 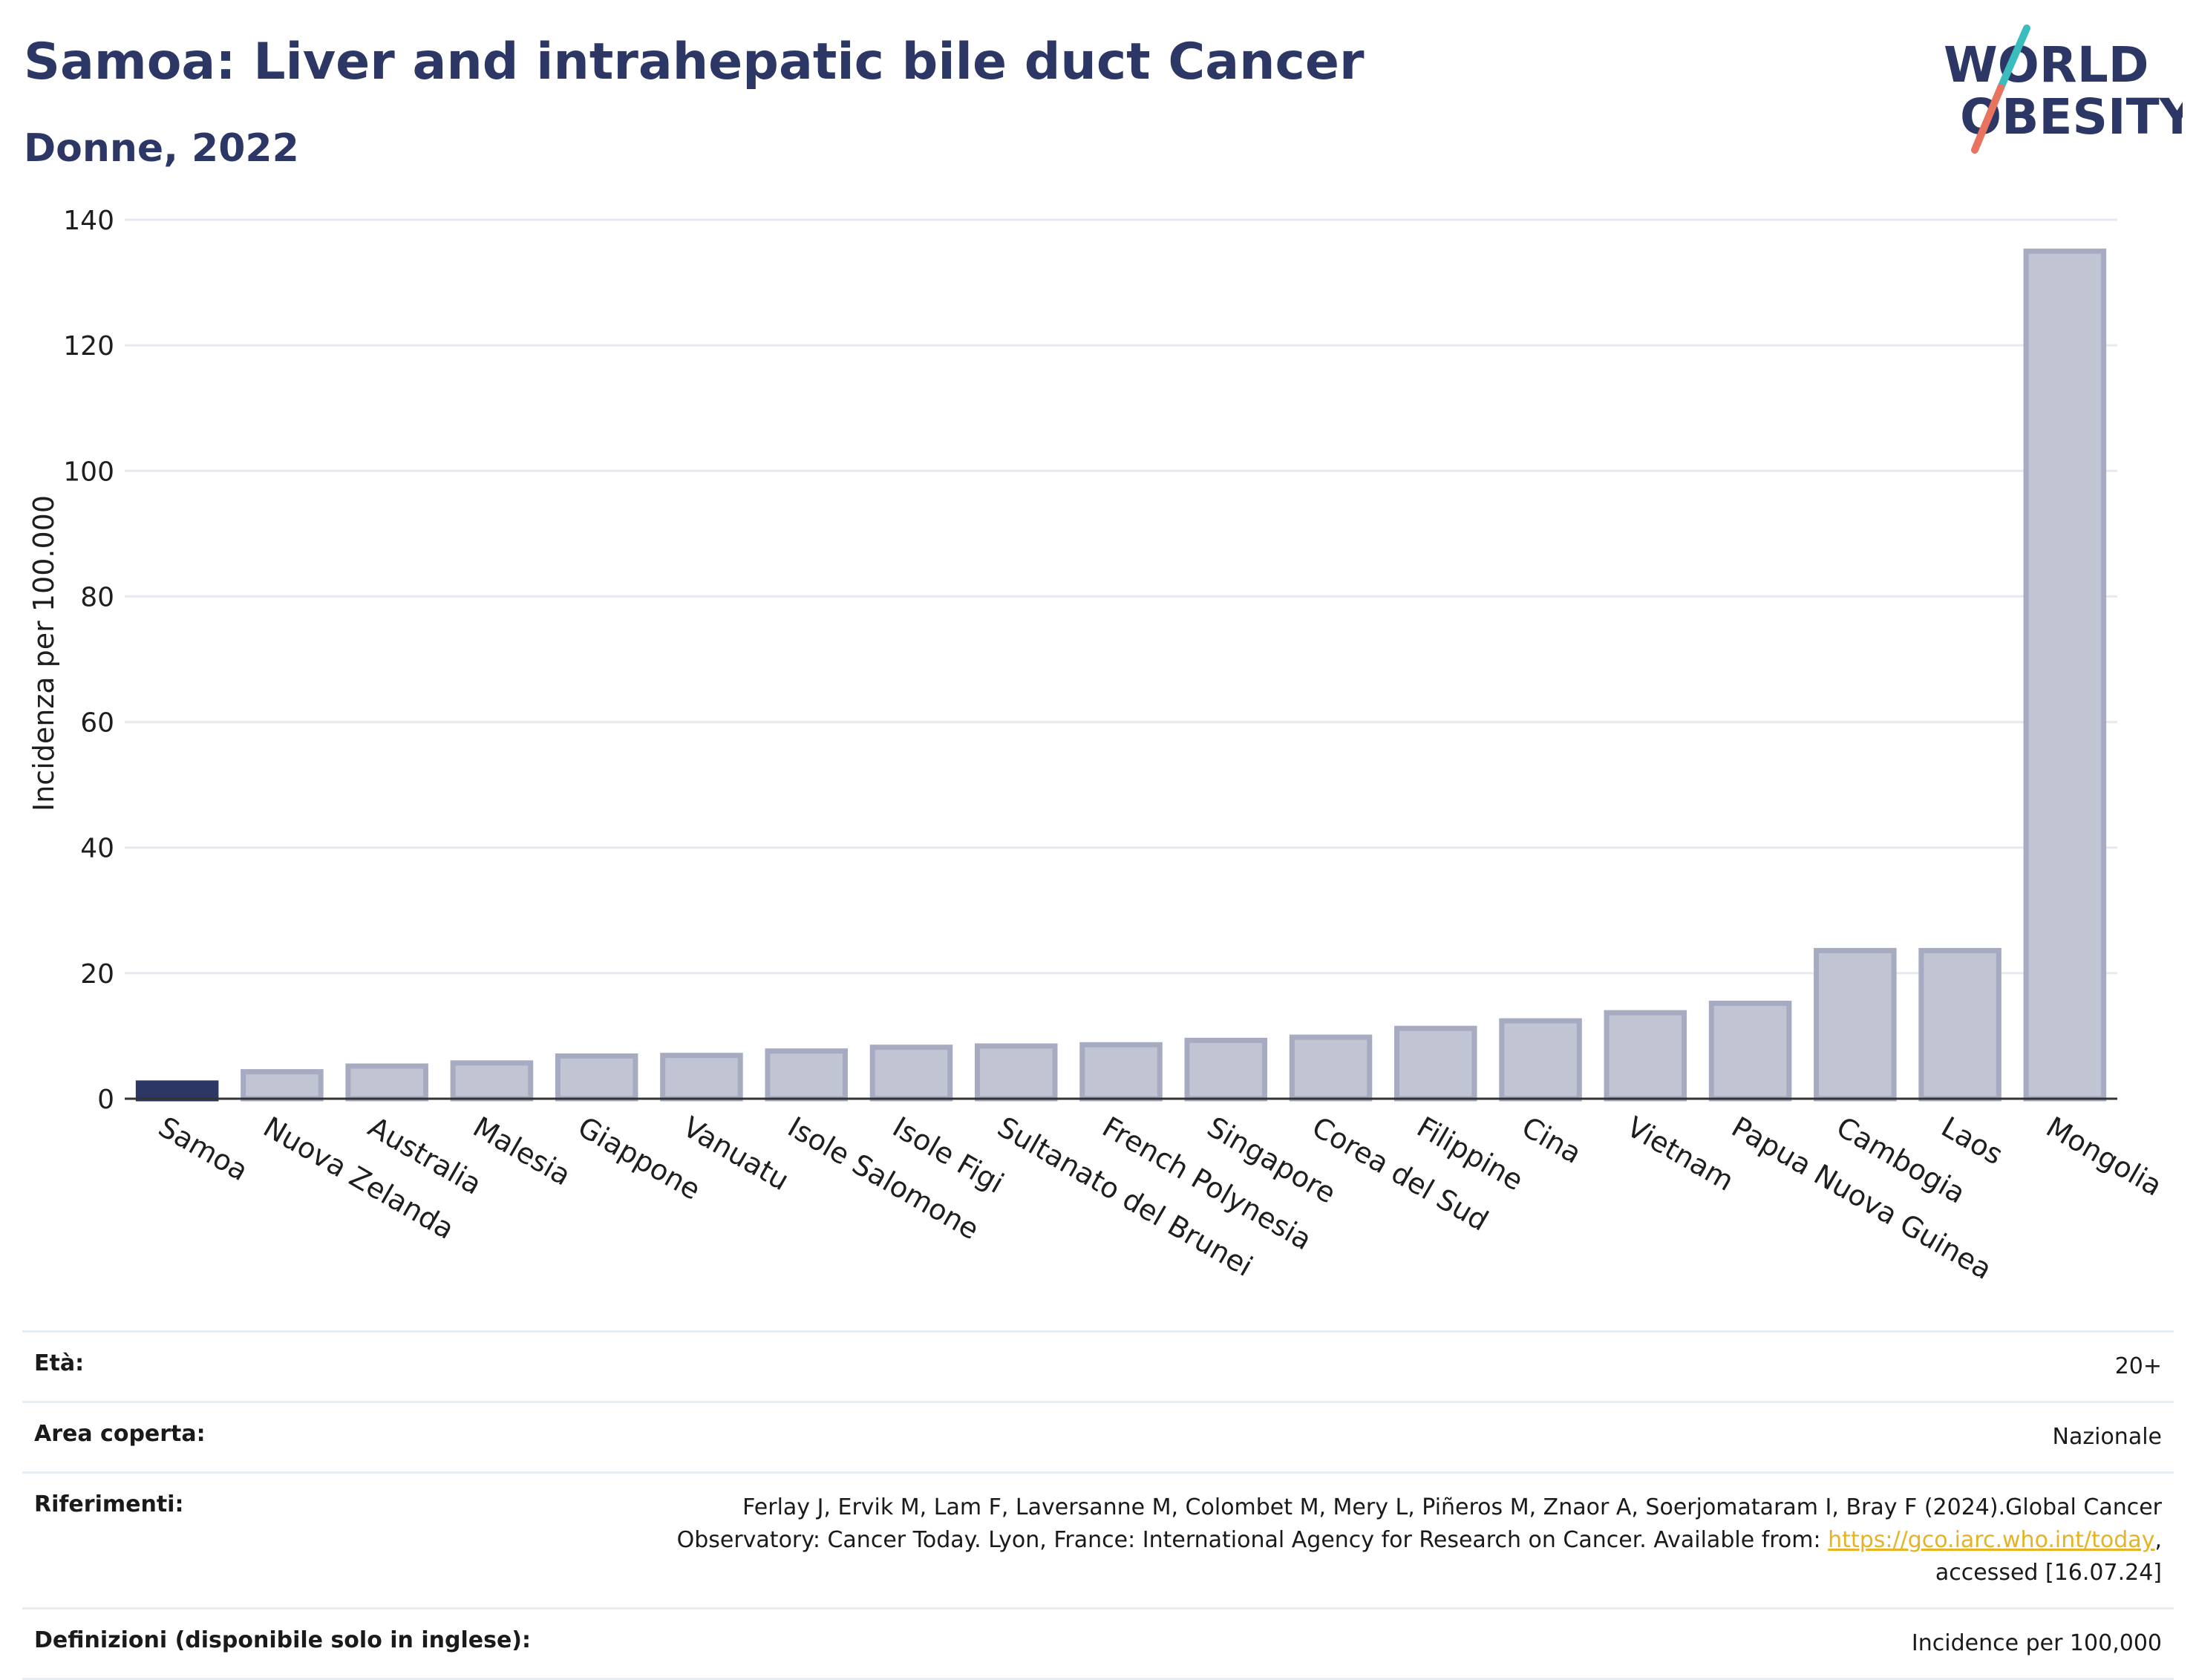 What do you see at coordinates (359, 1178) in the screenshot?
I see `x-tick-label: Nuova Zelanda` at bounding box center [359, 1178].